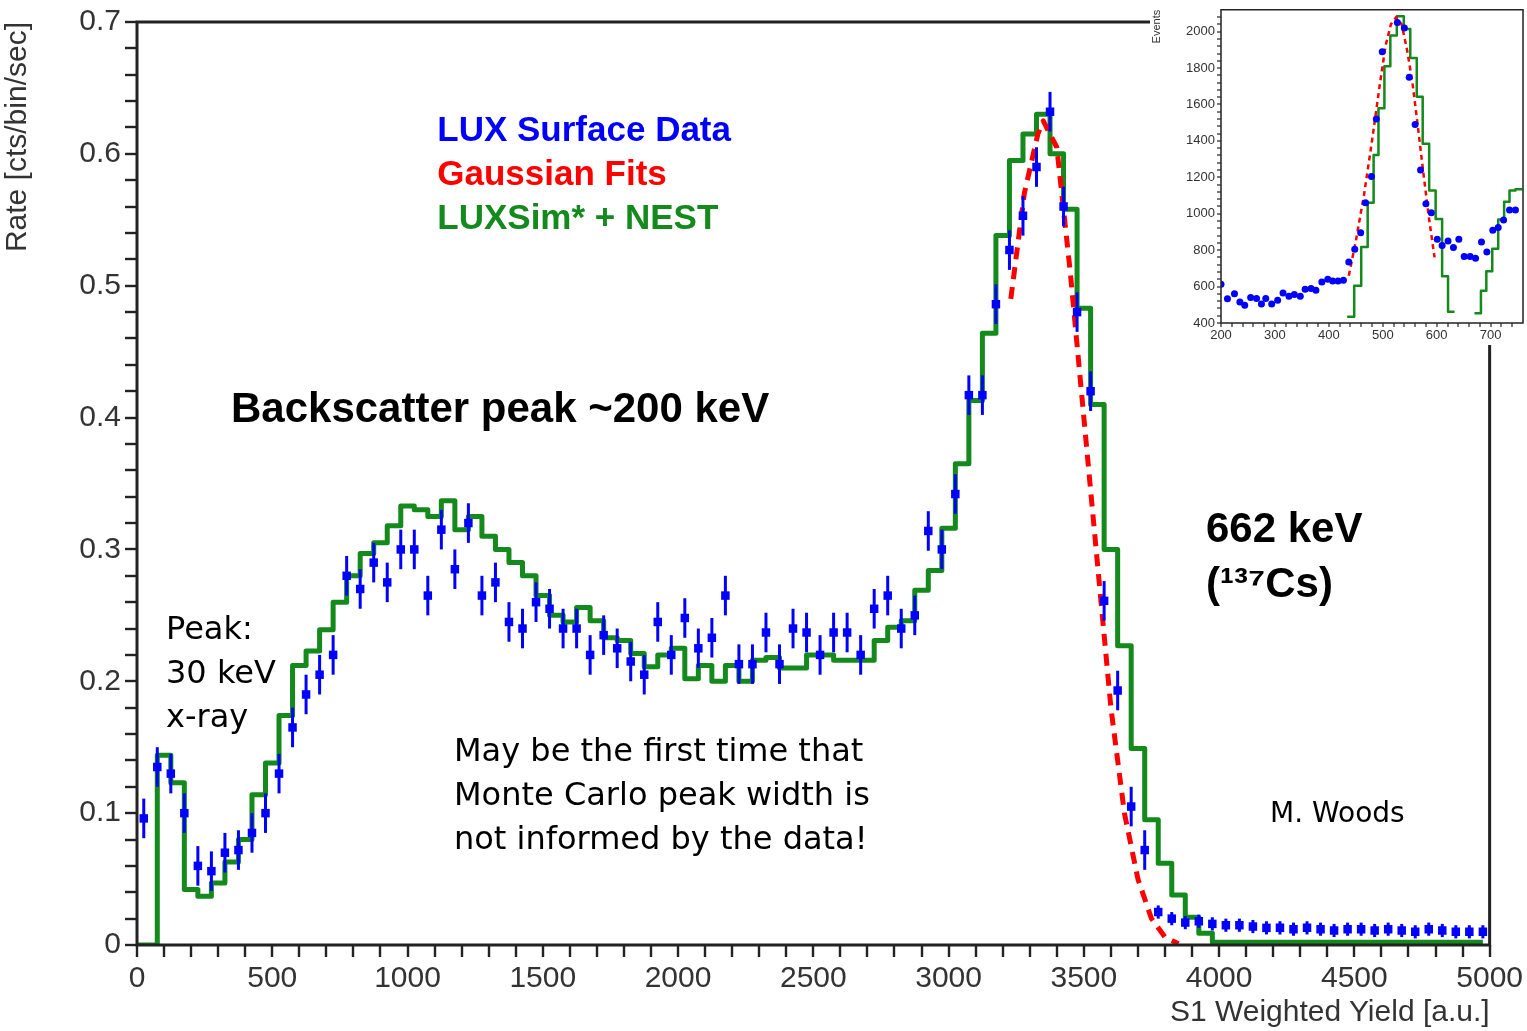  What do you see at coordinates (1219, 977) in the screenshot?
I see `x-tick-label: 4000` at bounding box center [1219, 977].